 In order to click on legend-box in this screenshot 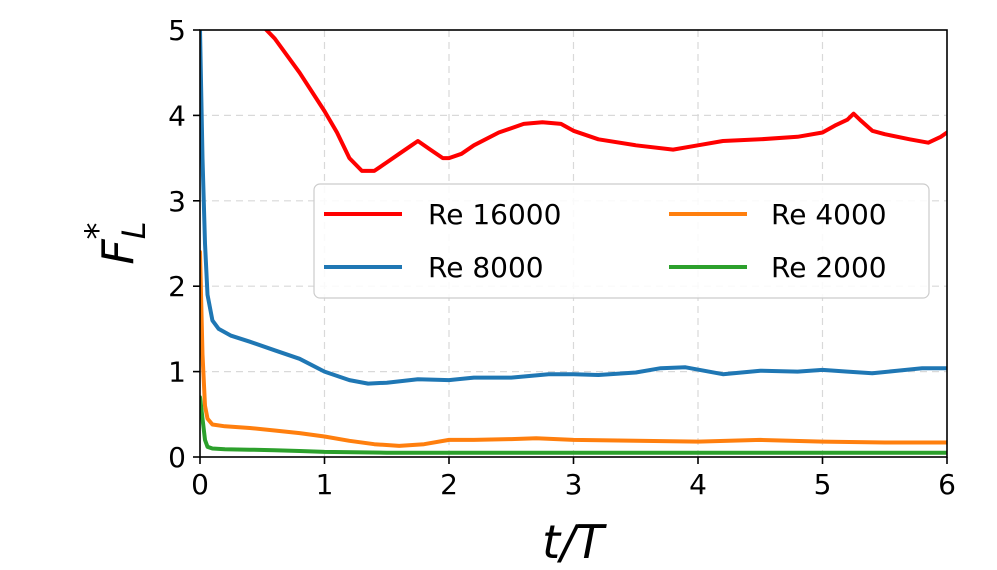, I will do `click(621, 241)`.